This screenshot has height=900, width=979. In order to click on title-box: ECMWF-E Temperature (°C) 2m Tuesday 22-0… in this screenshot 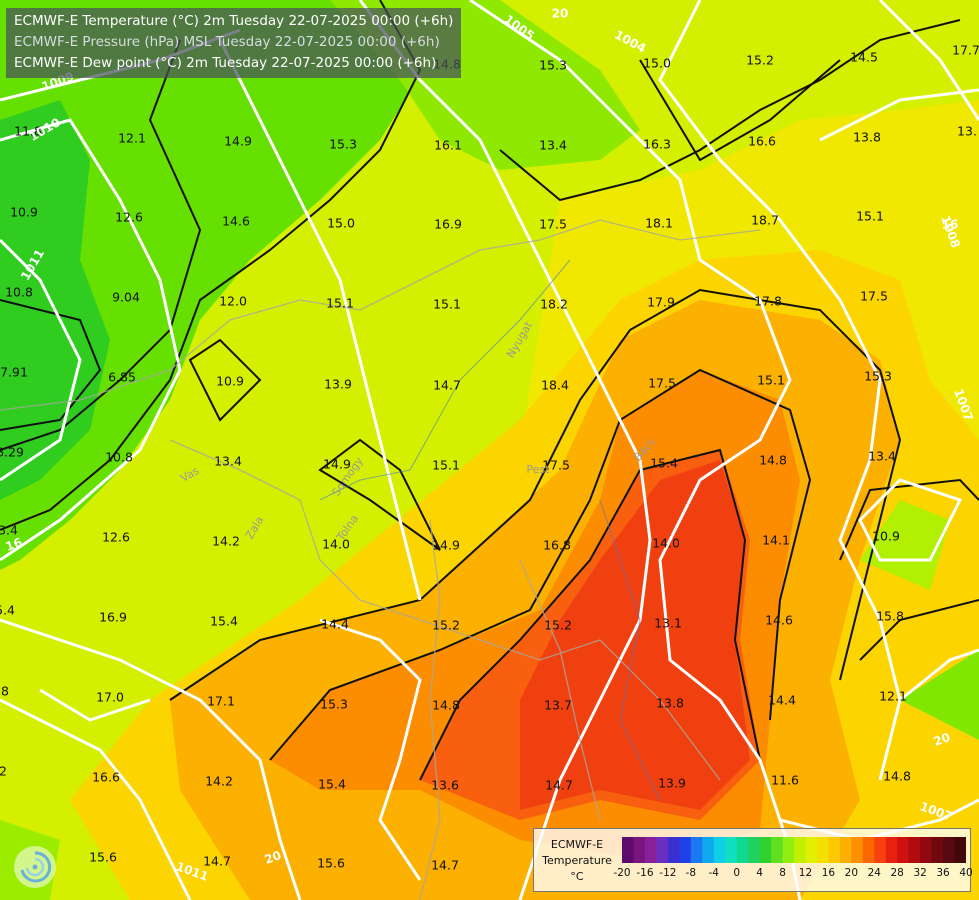, I will do `click(234, 43)`.